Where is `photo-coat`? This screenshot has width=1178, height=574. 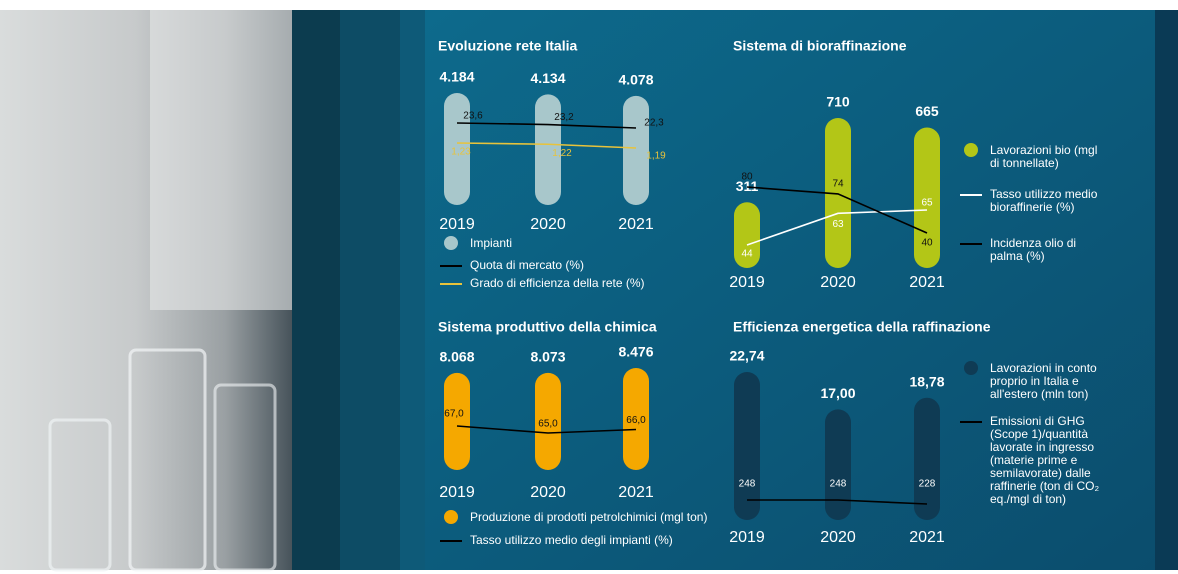 photo-coat is located at coordinates (225, 160).